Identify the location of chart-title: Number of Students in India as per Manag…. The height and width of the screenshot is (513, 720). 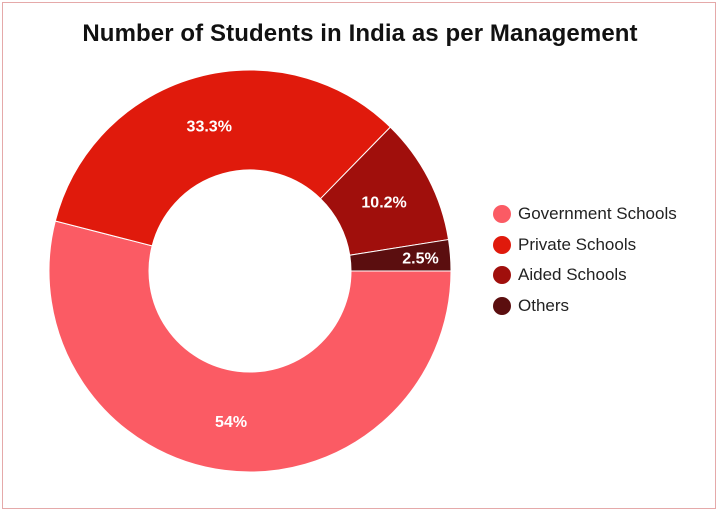
(360, 33).